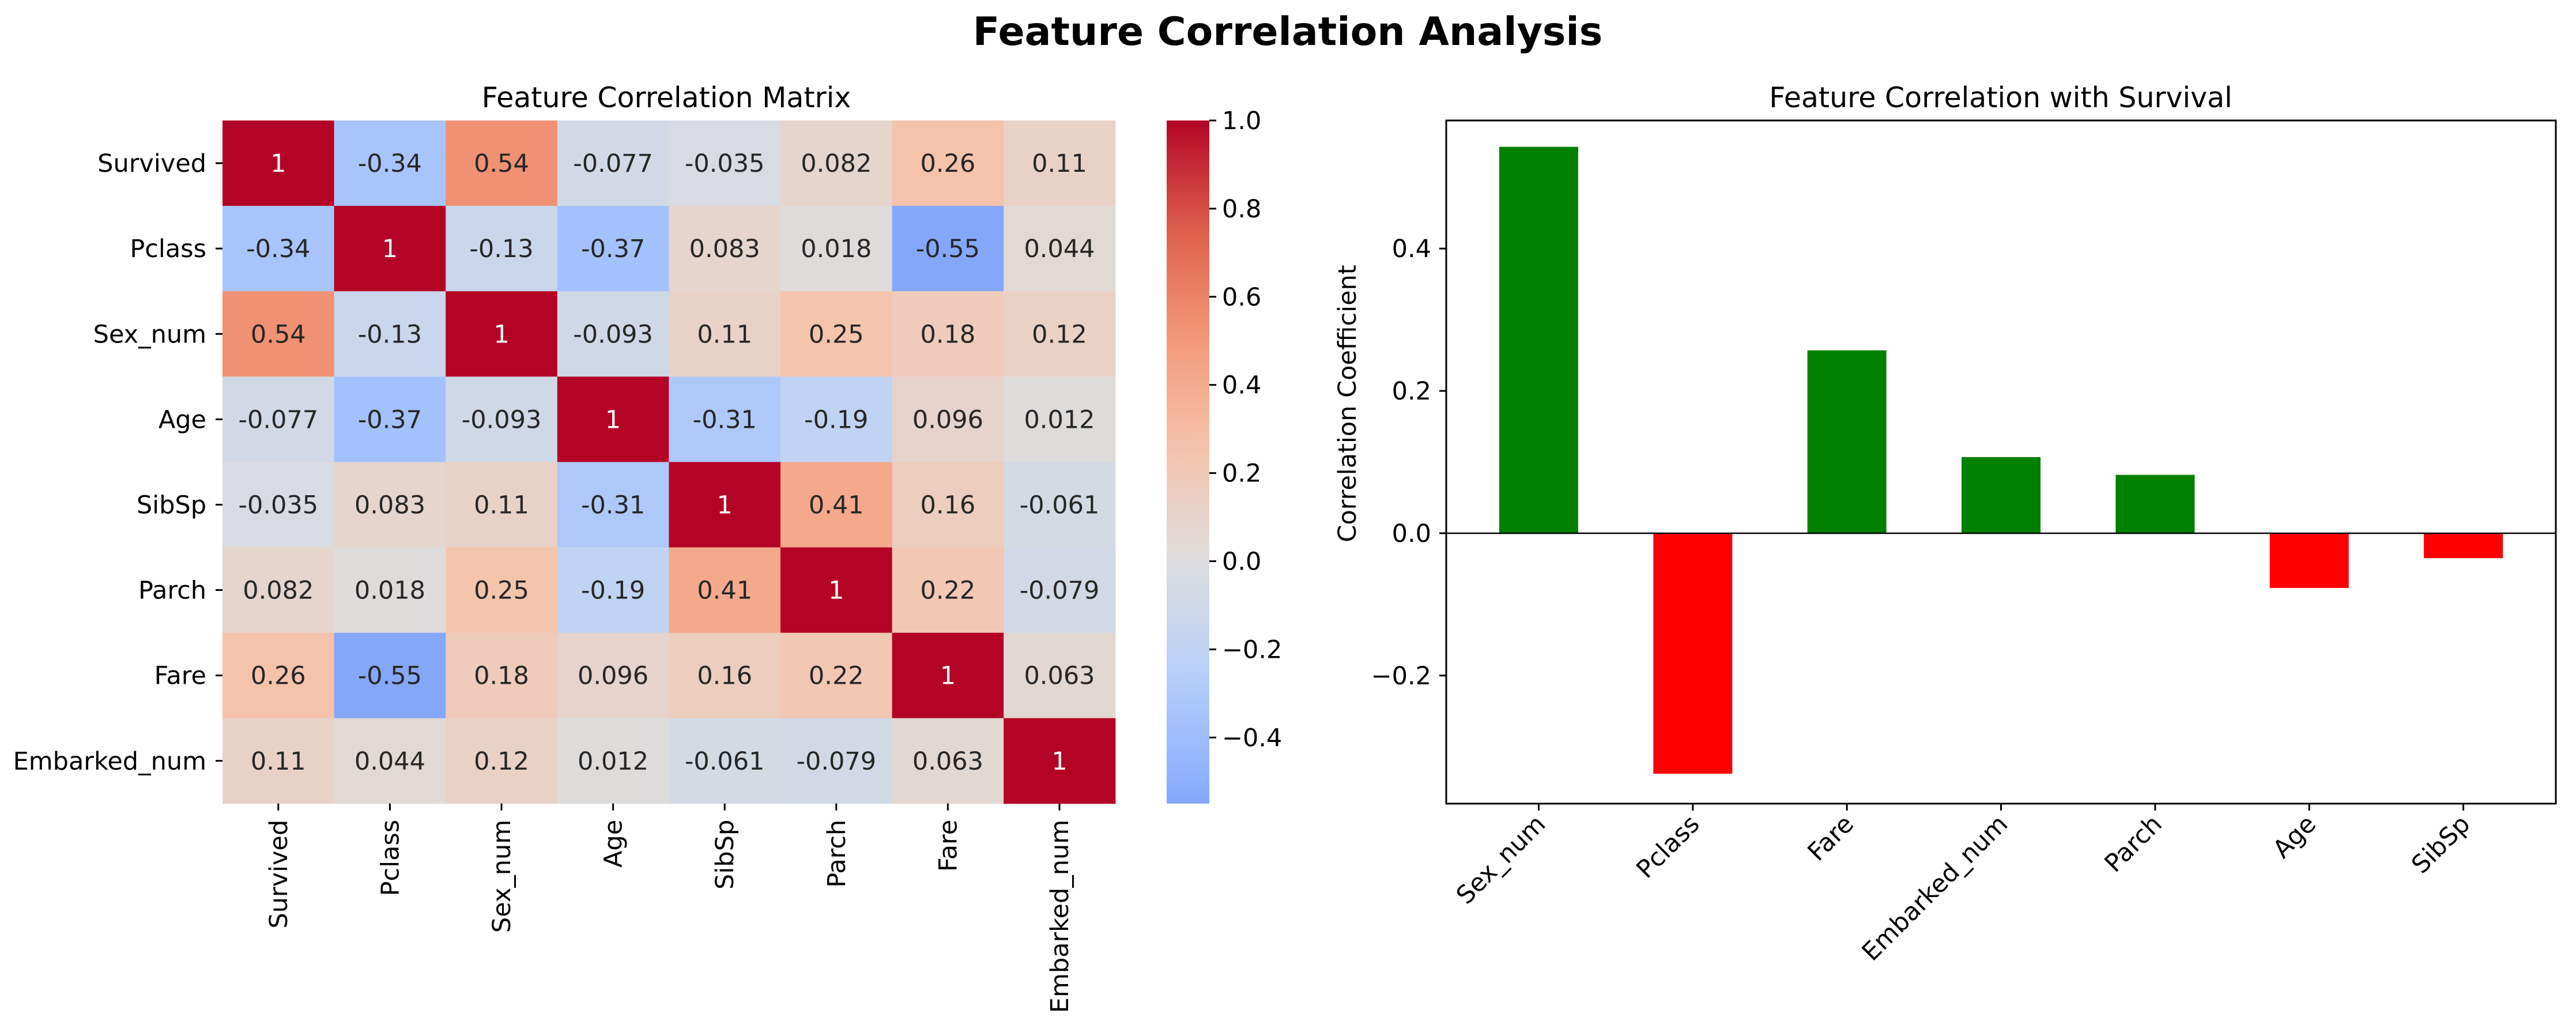  I want to click on colorbar-tick-label: −0.2, so click(1252, 650).